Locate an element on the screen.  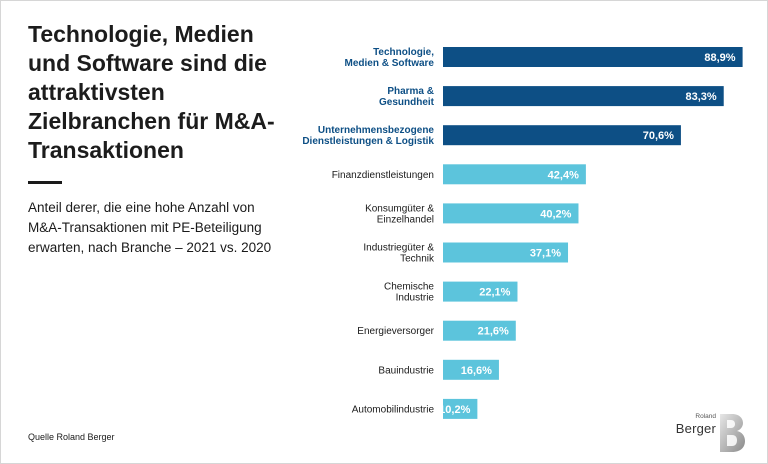
roland-berger-logo: Roland Berger is located at coordinates (711, 432).